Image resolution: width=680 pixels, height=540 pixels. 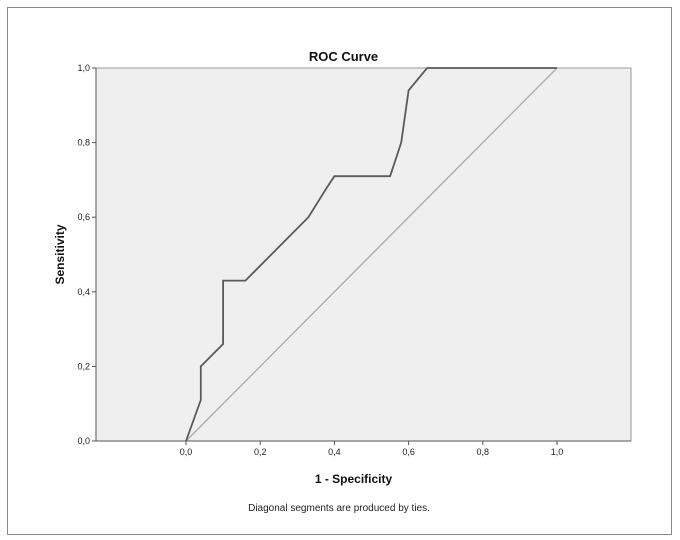 I want to click on y-tick-label: 1,0, so click(x=83, y=68).